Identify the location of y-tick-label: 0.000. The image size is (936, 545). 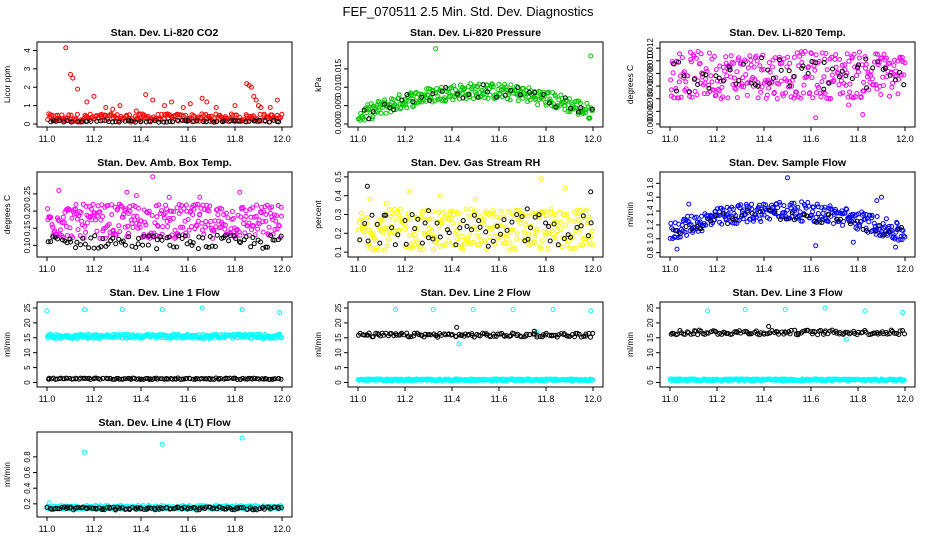
(650, 123).